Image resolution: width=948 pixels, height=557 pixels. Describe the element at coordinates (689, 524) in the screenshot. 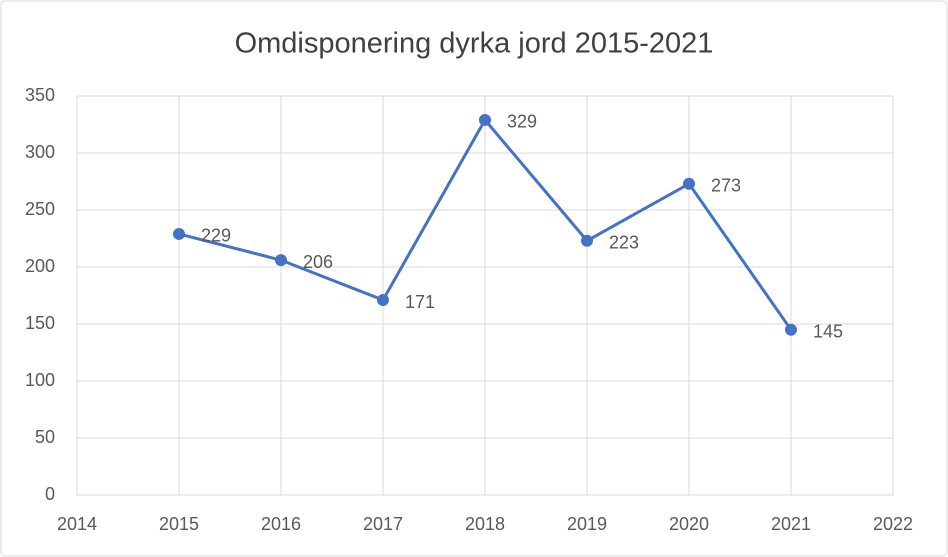

I see `x-tick-label: 2020` at that location.